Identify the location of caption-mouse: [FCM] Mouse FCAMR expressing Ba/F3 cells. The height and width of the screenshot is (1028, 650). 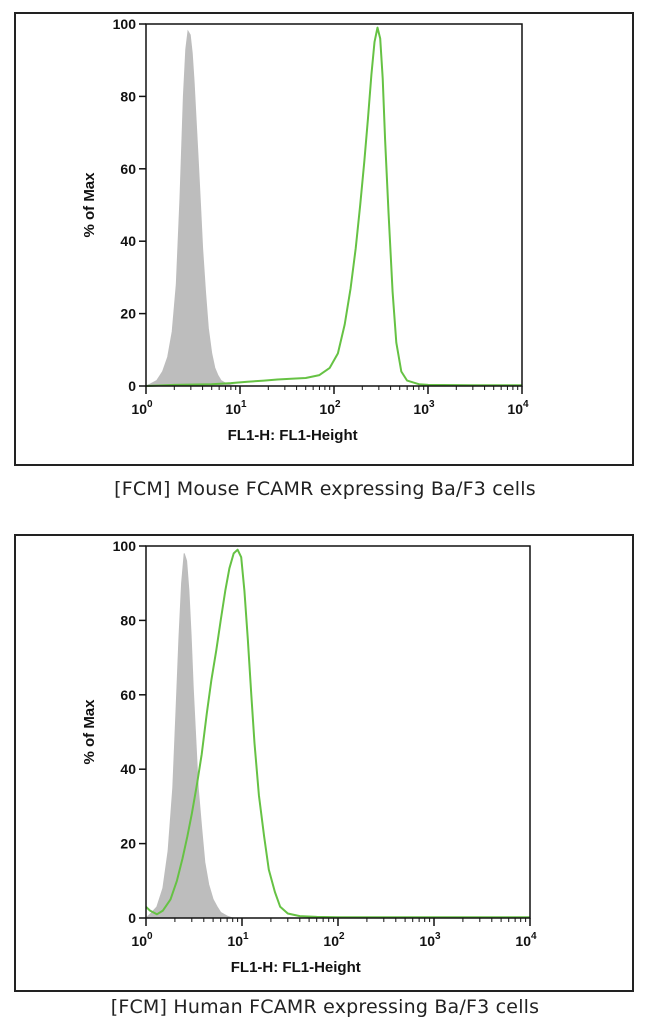
(325, 489).